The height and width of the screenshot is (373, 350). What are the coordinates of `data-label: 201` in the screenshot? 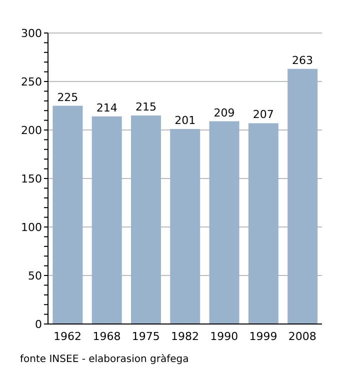 It's located at (185, 121).